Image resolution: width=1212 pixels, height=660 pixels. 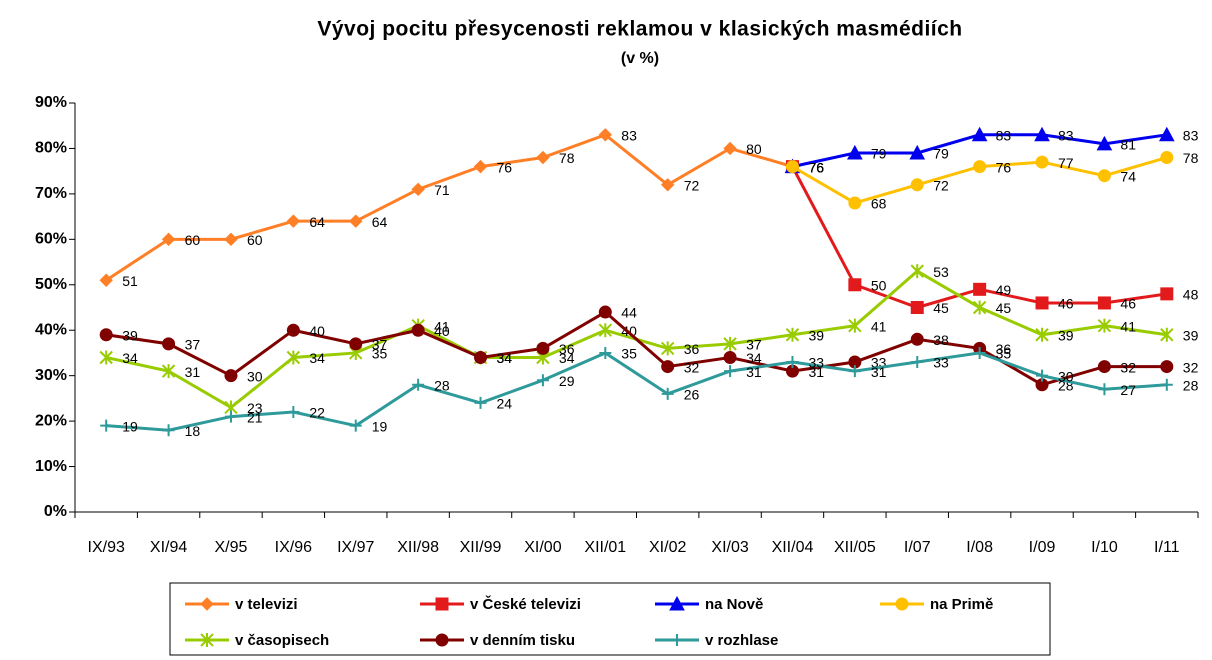 I want to click on y-tick-label: 60%, so click(x=51, y=239).